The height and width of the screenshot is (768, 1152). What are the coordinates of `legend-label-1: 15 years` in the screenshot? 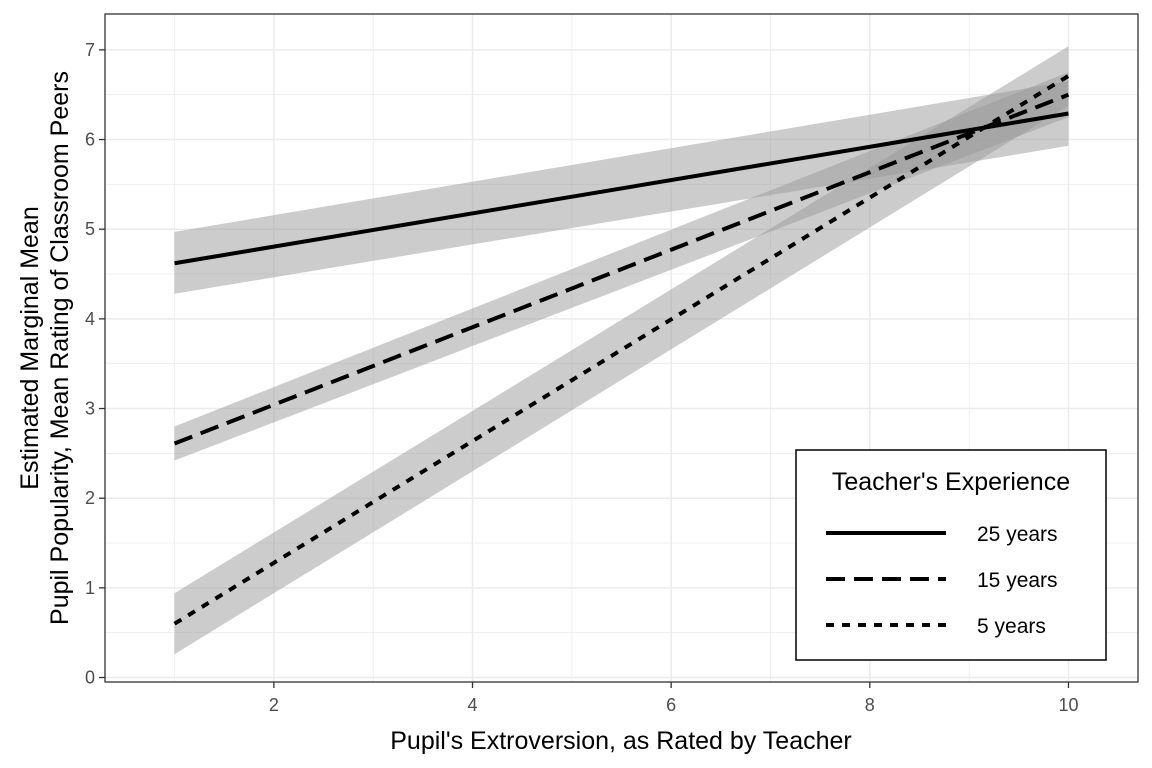 It's located at (1017, 580).